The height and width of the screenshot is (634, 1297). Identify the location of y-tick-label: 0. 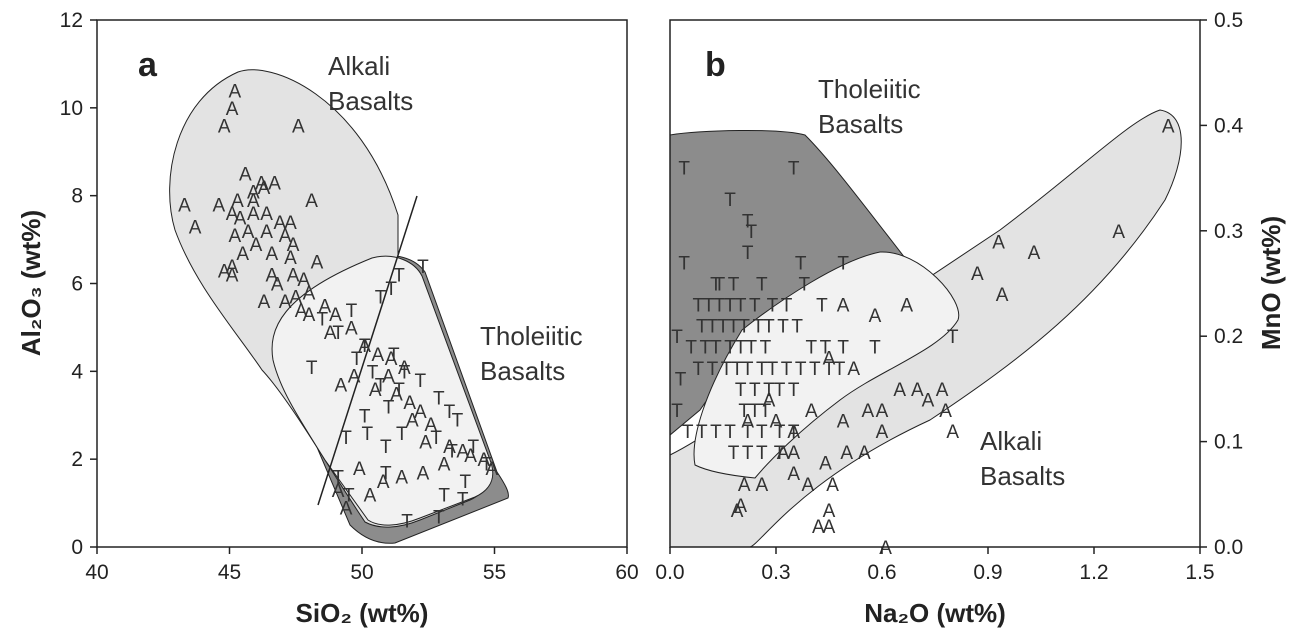
(77, 547).